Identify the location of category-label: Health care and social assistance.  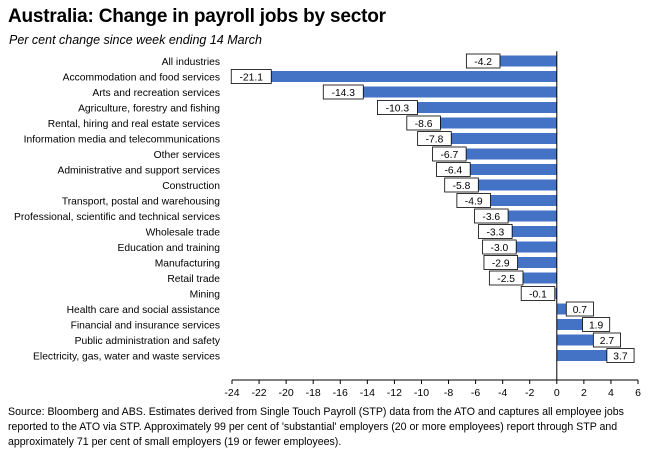
(144, 310).